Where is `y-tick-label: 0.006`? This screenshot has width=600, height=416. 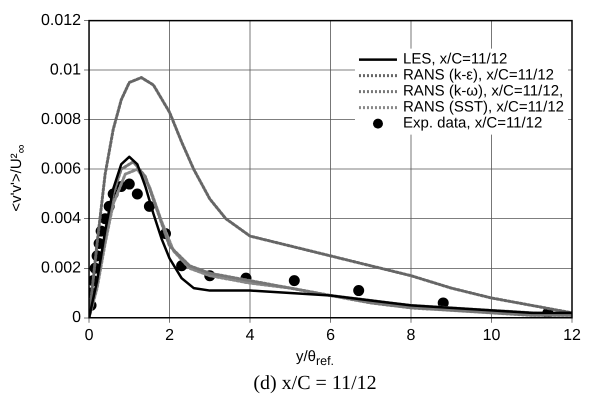 y-tick-label: 0.006 is located at coordinates (61, 169).